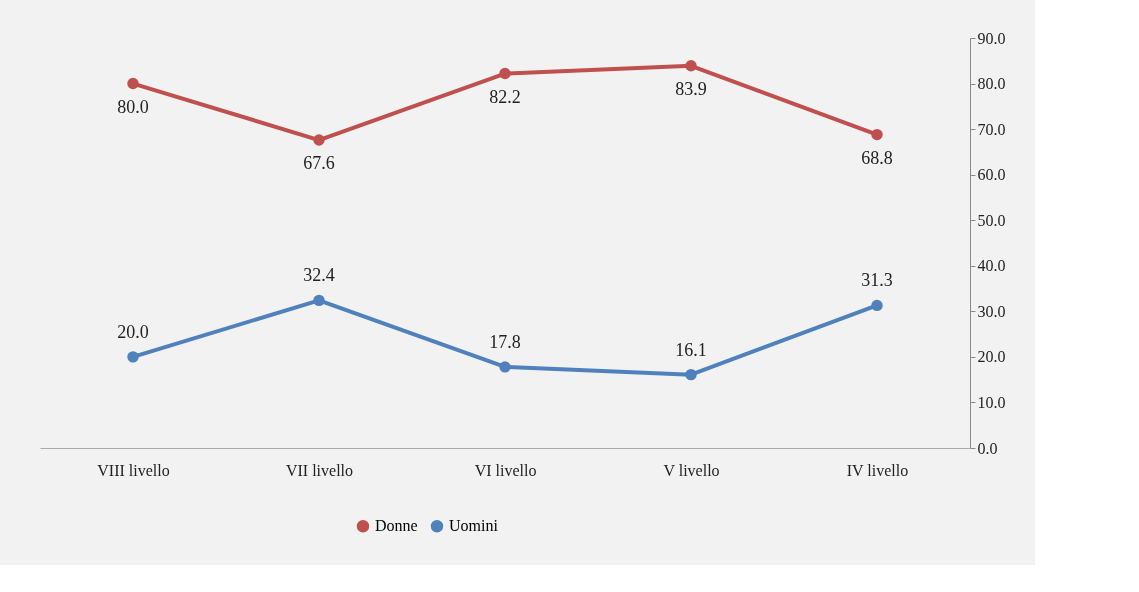 The width and height of the screenshot is (1139, 592). What do you see at coordinates (877, 157) in the screenshot?
I see `data-label: 68.8` at bounding box center [877, 157].